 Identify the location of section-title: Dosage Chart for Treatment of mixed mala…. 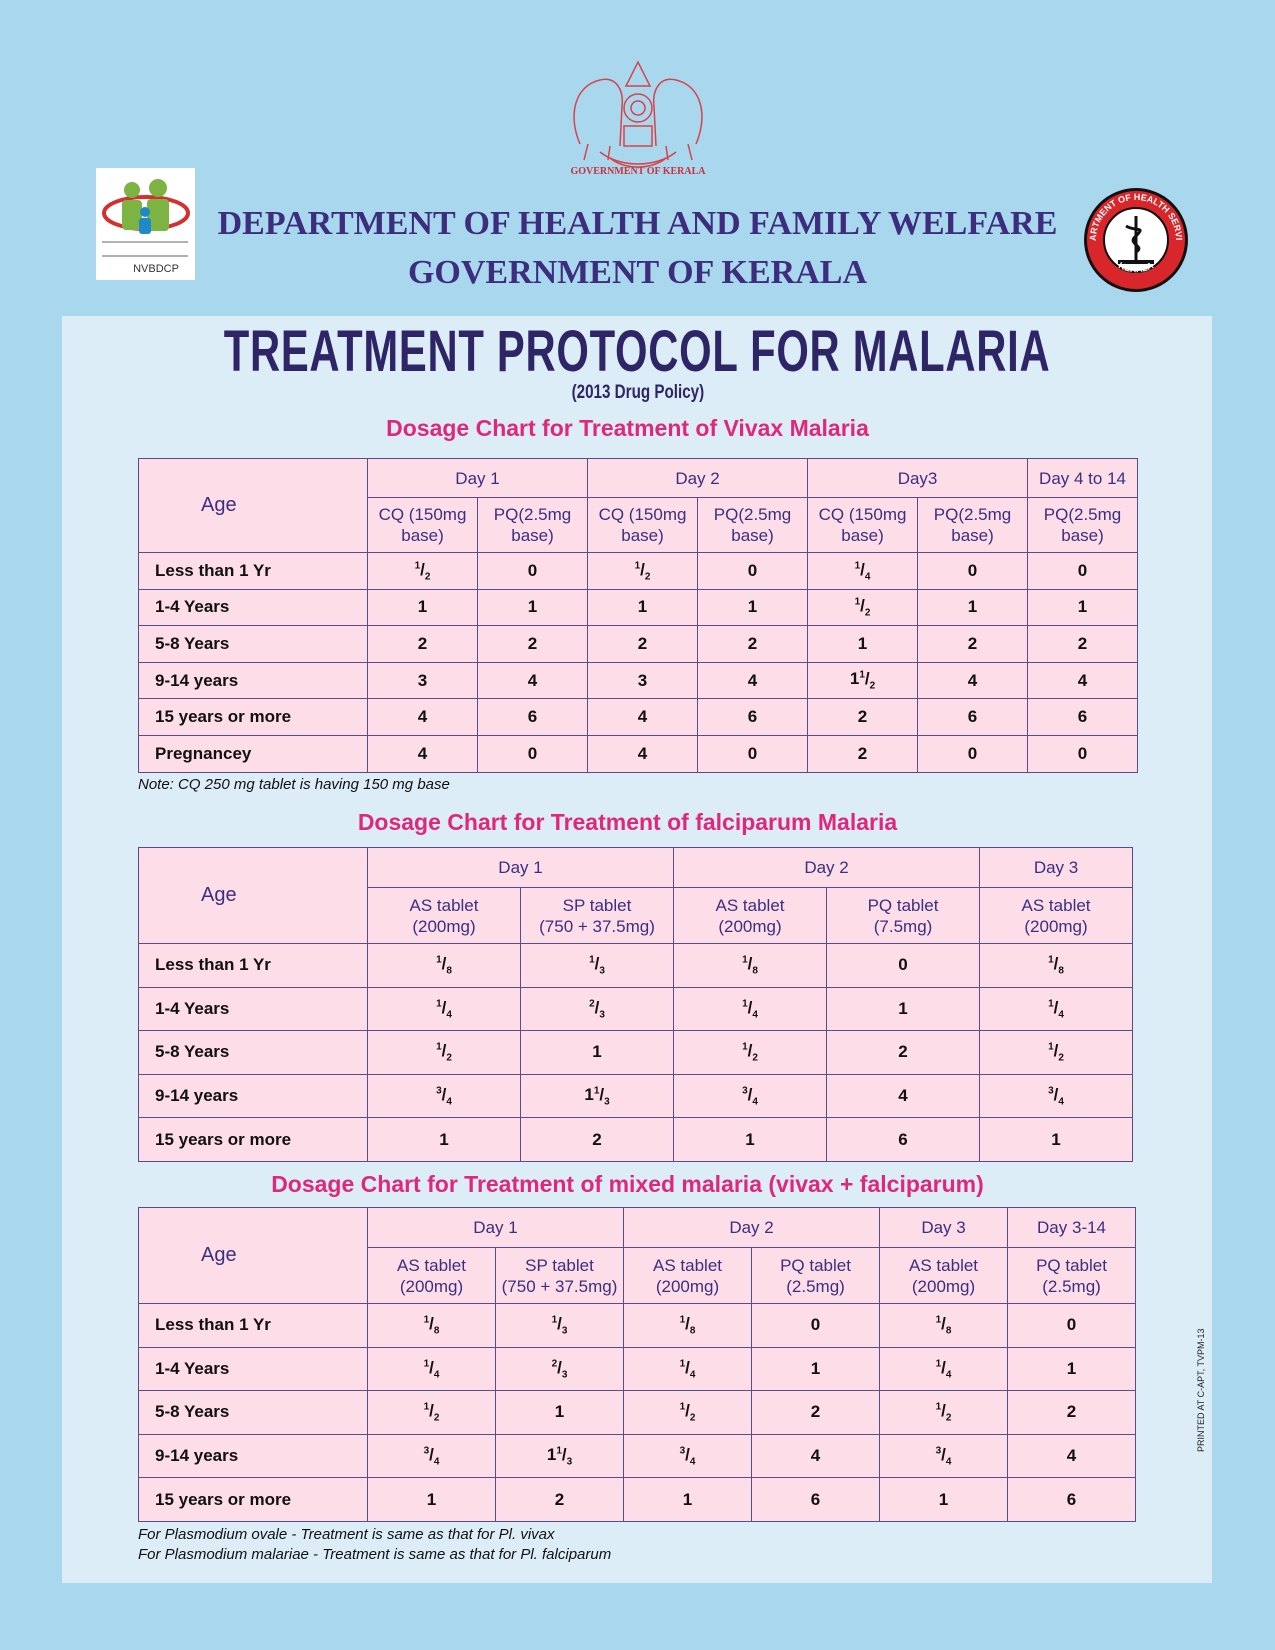
(627, 1184).